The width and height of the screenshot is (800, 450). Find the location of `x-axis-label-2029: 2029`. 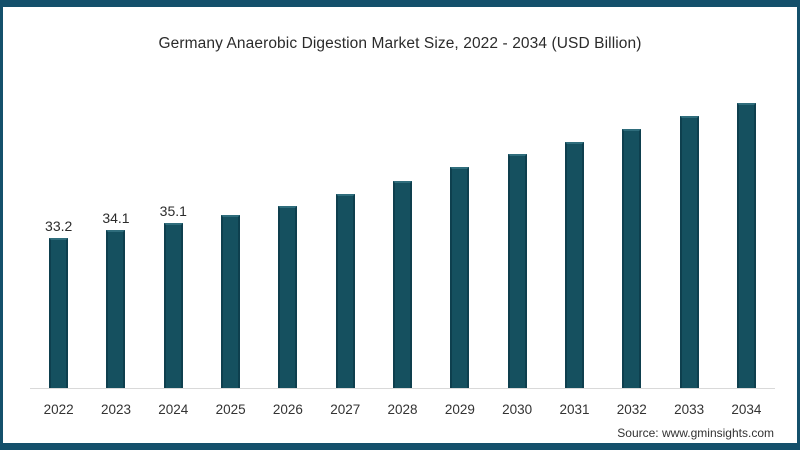

x-axis-label-2029: 2029 is located at coordinates (459, 409).